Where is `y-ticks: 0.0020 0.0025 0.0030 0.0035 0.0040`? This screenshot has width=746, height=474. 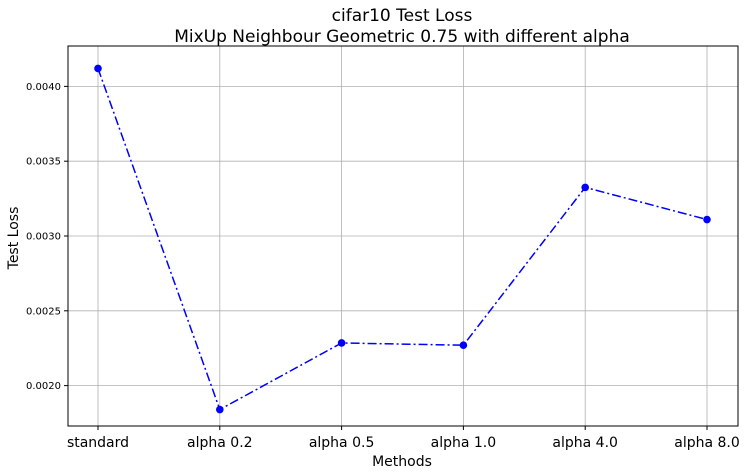 y-ticks: 0.0020 0.0025 0.0030 0.0035 0.0040 is located at coordinates (47, 237).